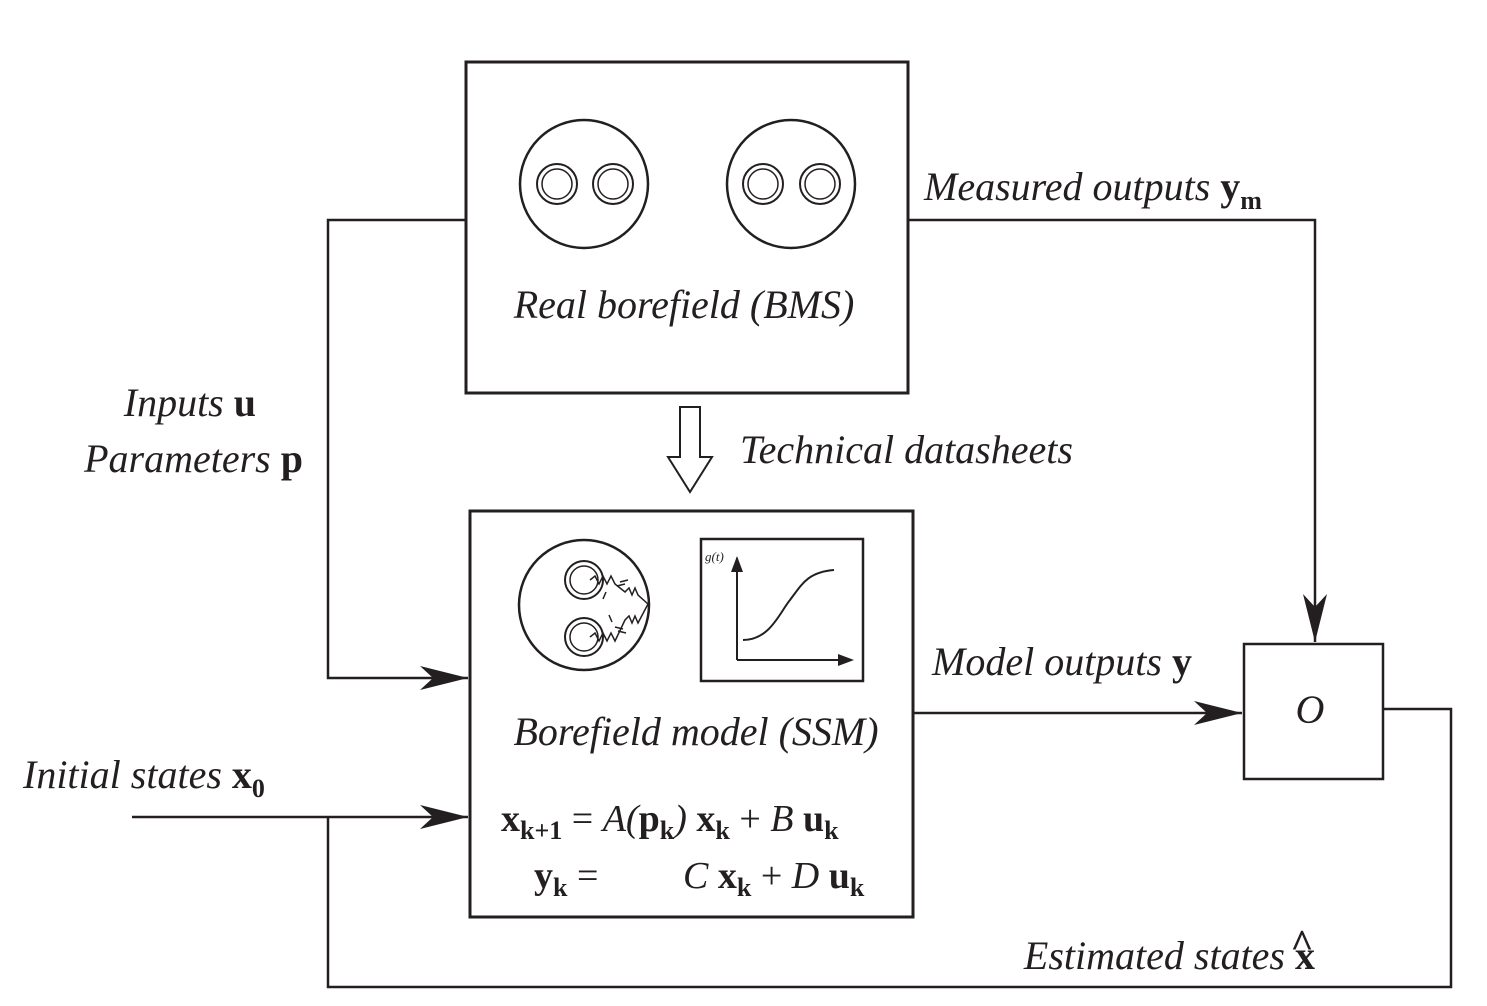  What do you see at coordinates (1092, 189) in the screenshot?
I see `measured-outputs-label: Measured outputs ym` at bounding box center [1092, 189].